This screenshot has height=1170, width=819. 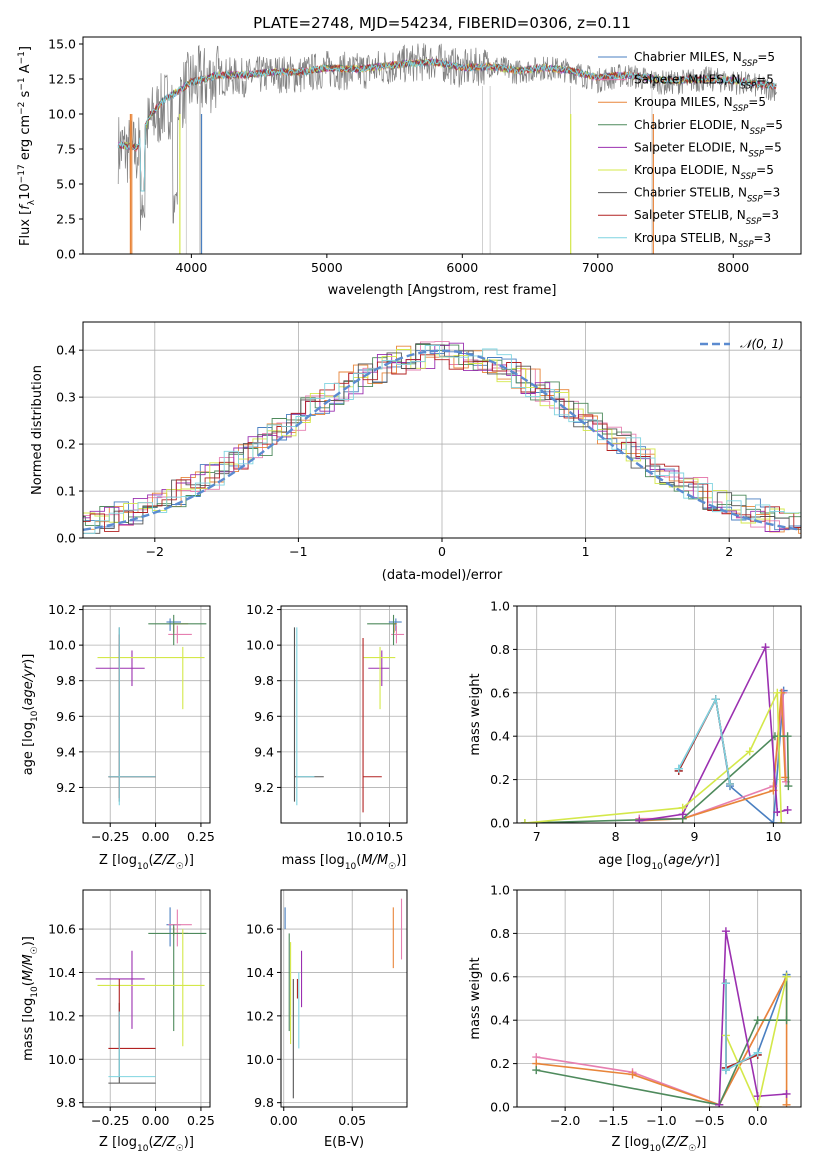 What do you see at coordinates (661, 1120) in the screenshot?
I see `x-tick-label: −1.0` at bounding box center [661, 1120].